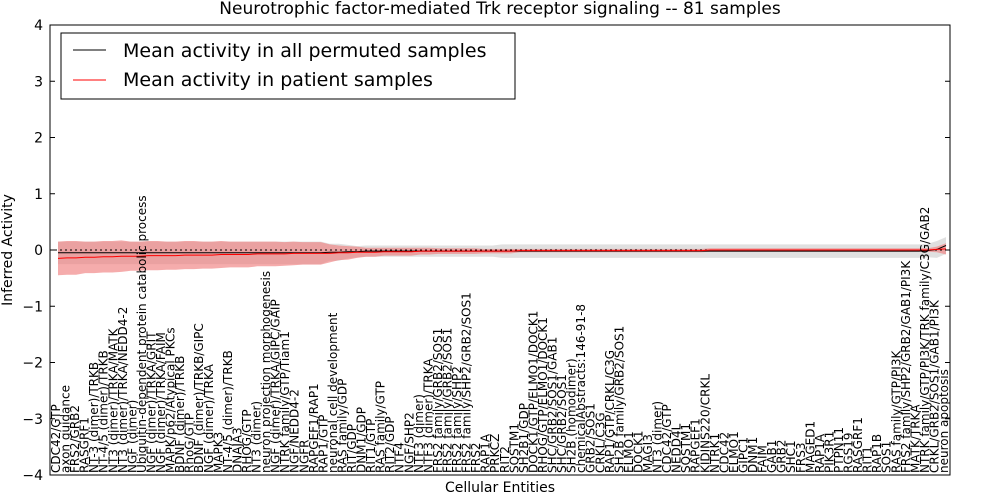 The image size is (1000, 500). What do you see at coordinates (801, 458) in the screenshot?
I see `x-category-label: FRS3` at bounding box center [801, 458].